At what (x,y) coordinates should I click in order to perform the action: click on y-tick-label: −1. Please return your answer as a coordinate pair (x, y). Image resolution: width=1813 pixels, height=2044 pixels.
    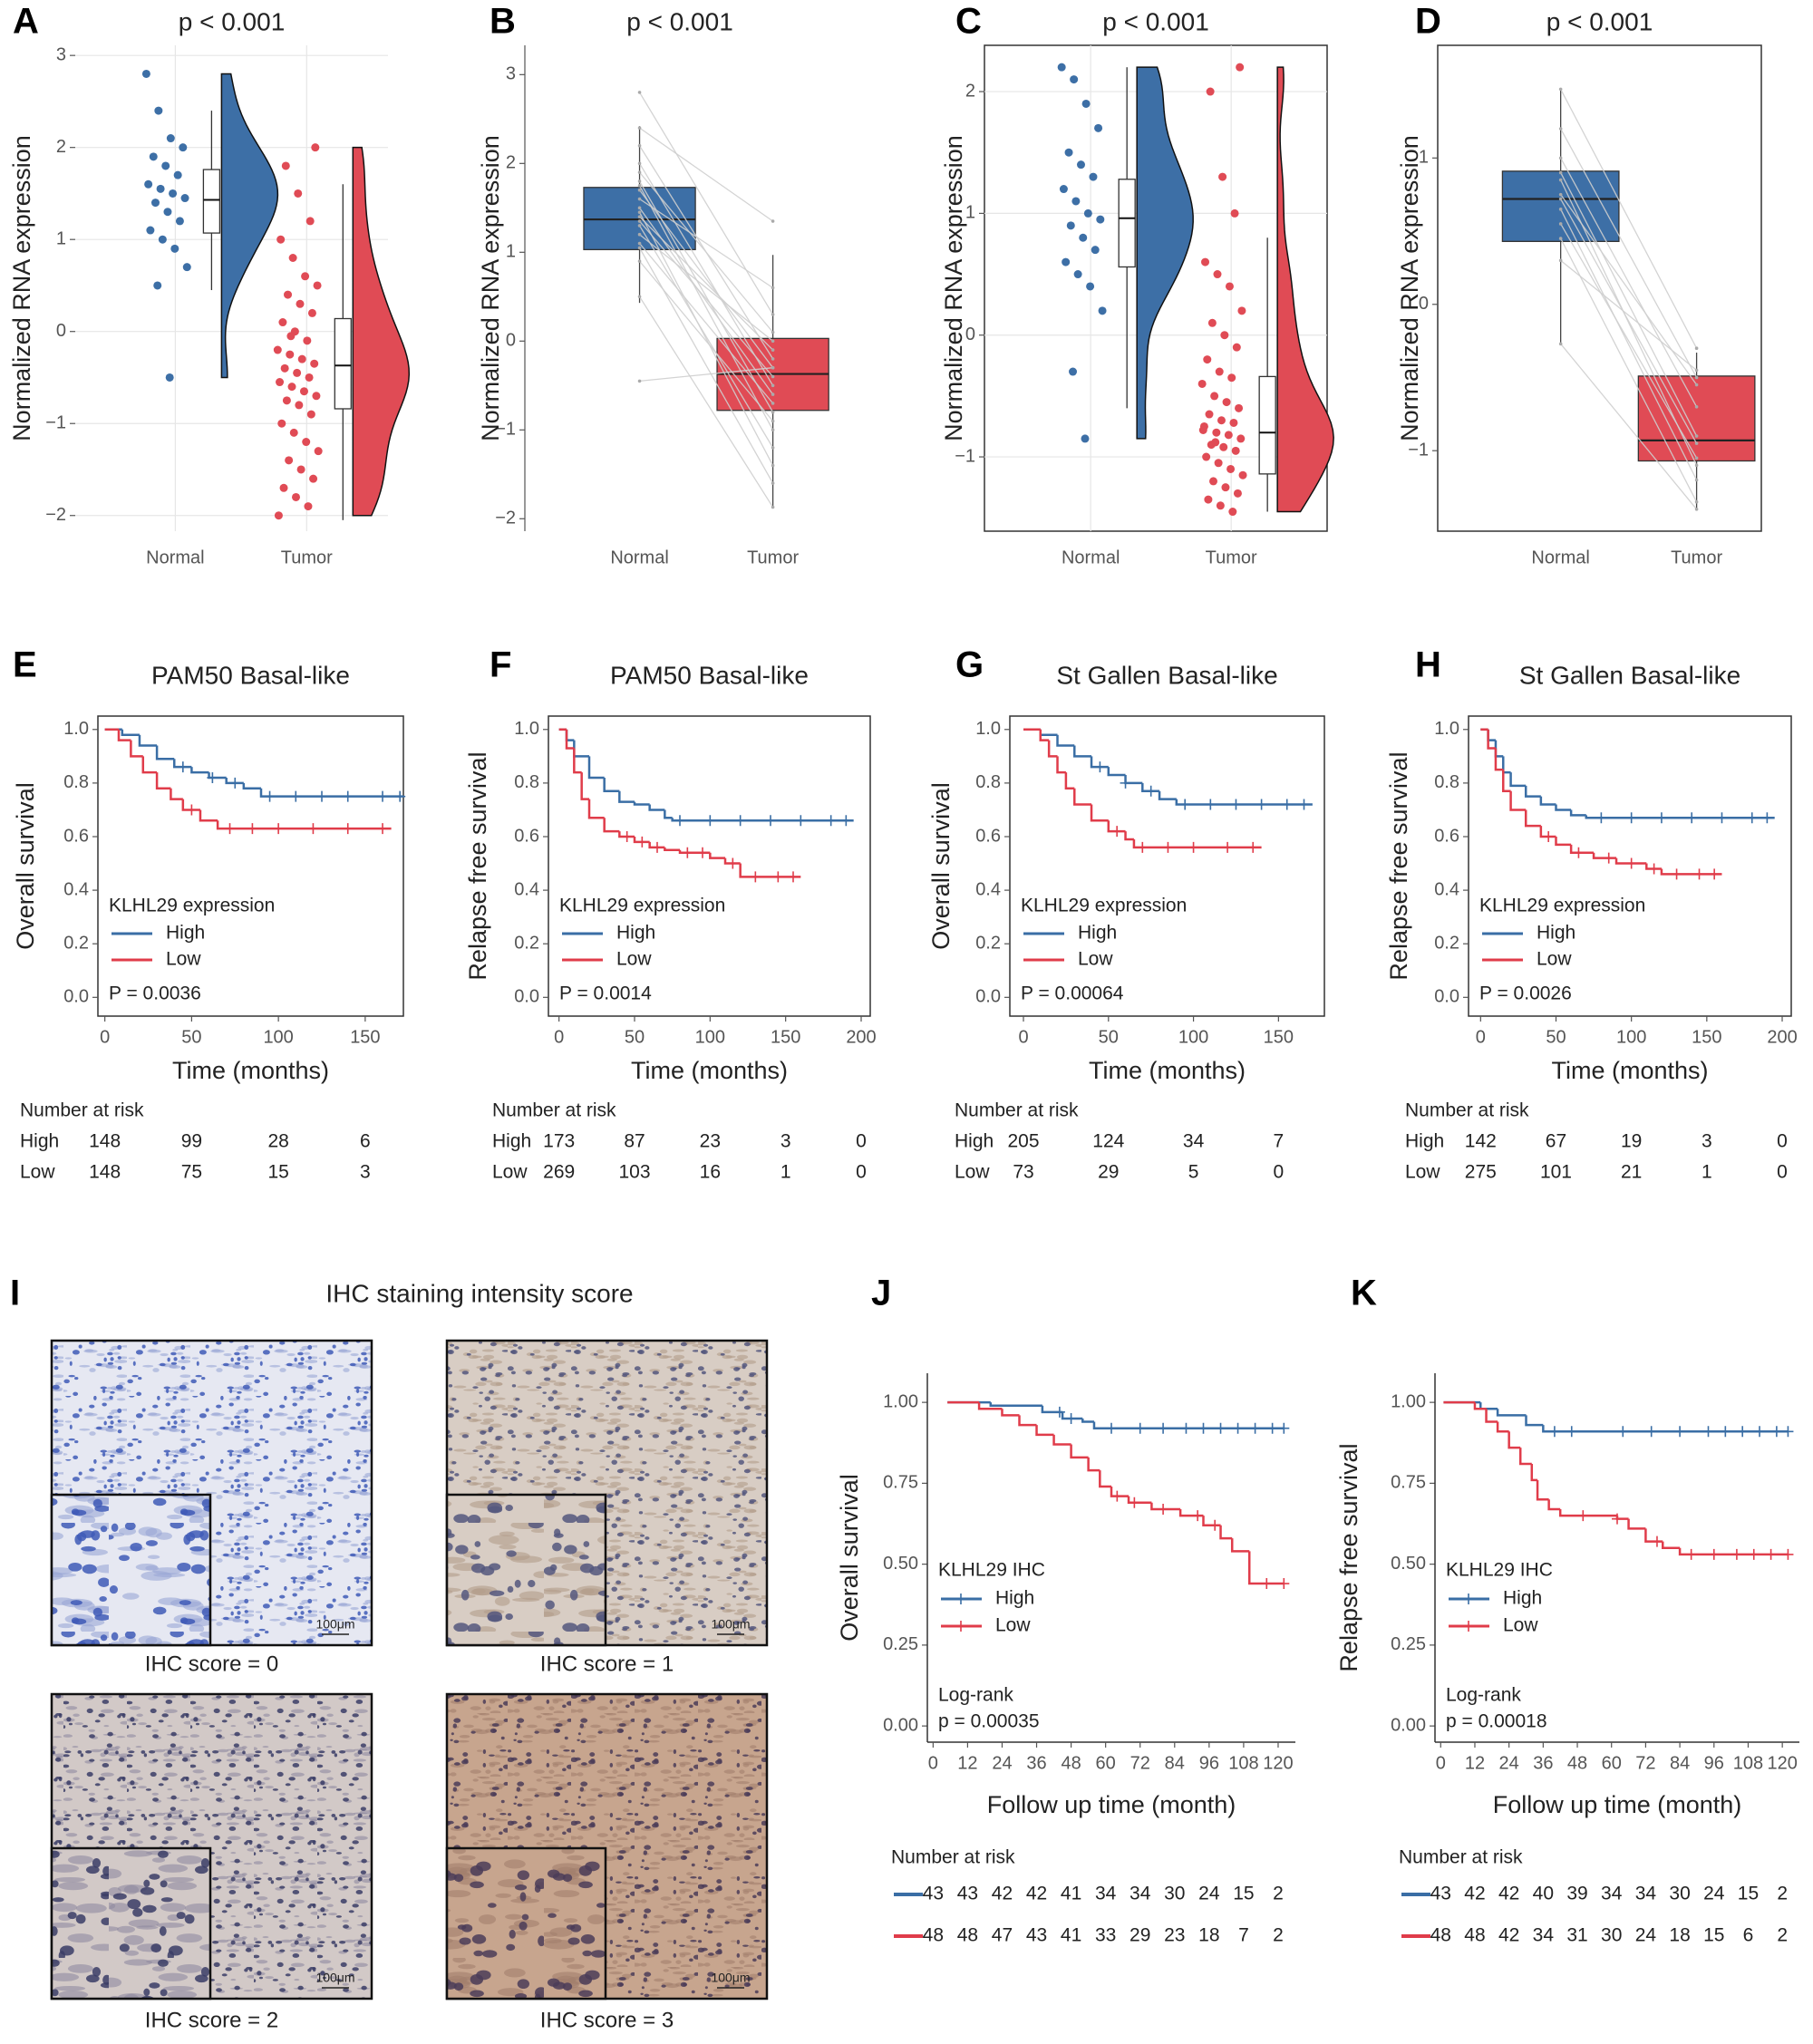
    Looking at the image, I should click on (965, 456).